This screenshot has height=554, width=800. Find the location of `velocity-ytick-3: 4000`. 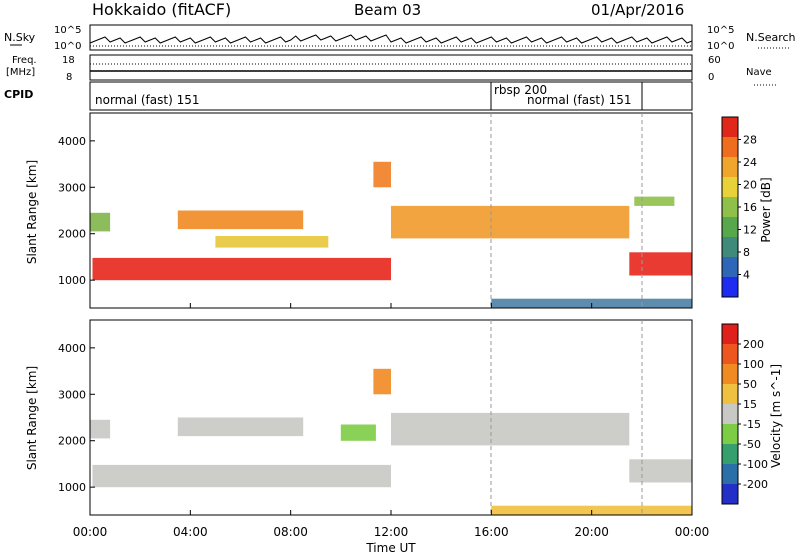

velocity-ytick-3: 4000 is located at coordinates (72, 348).